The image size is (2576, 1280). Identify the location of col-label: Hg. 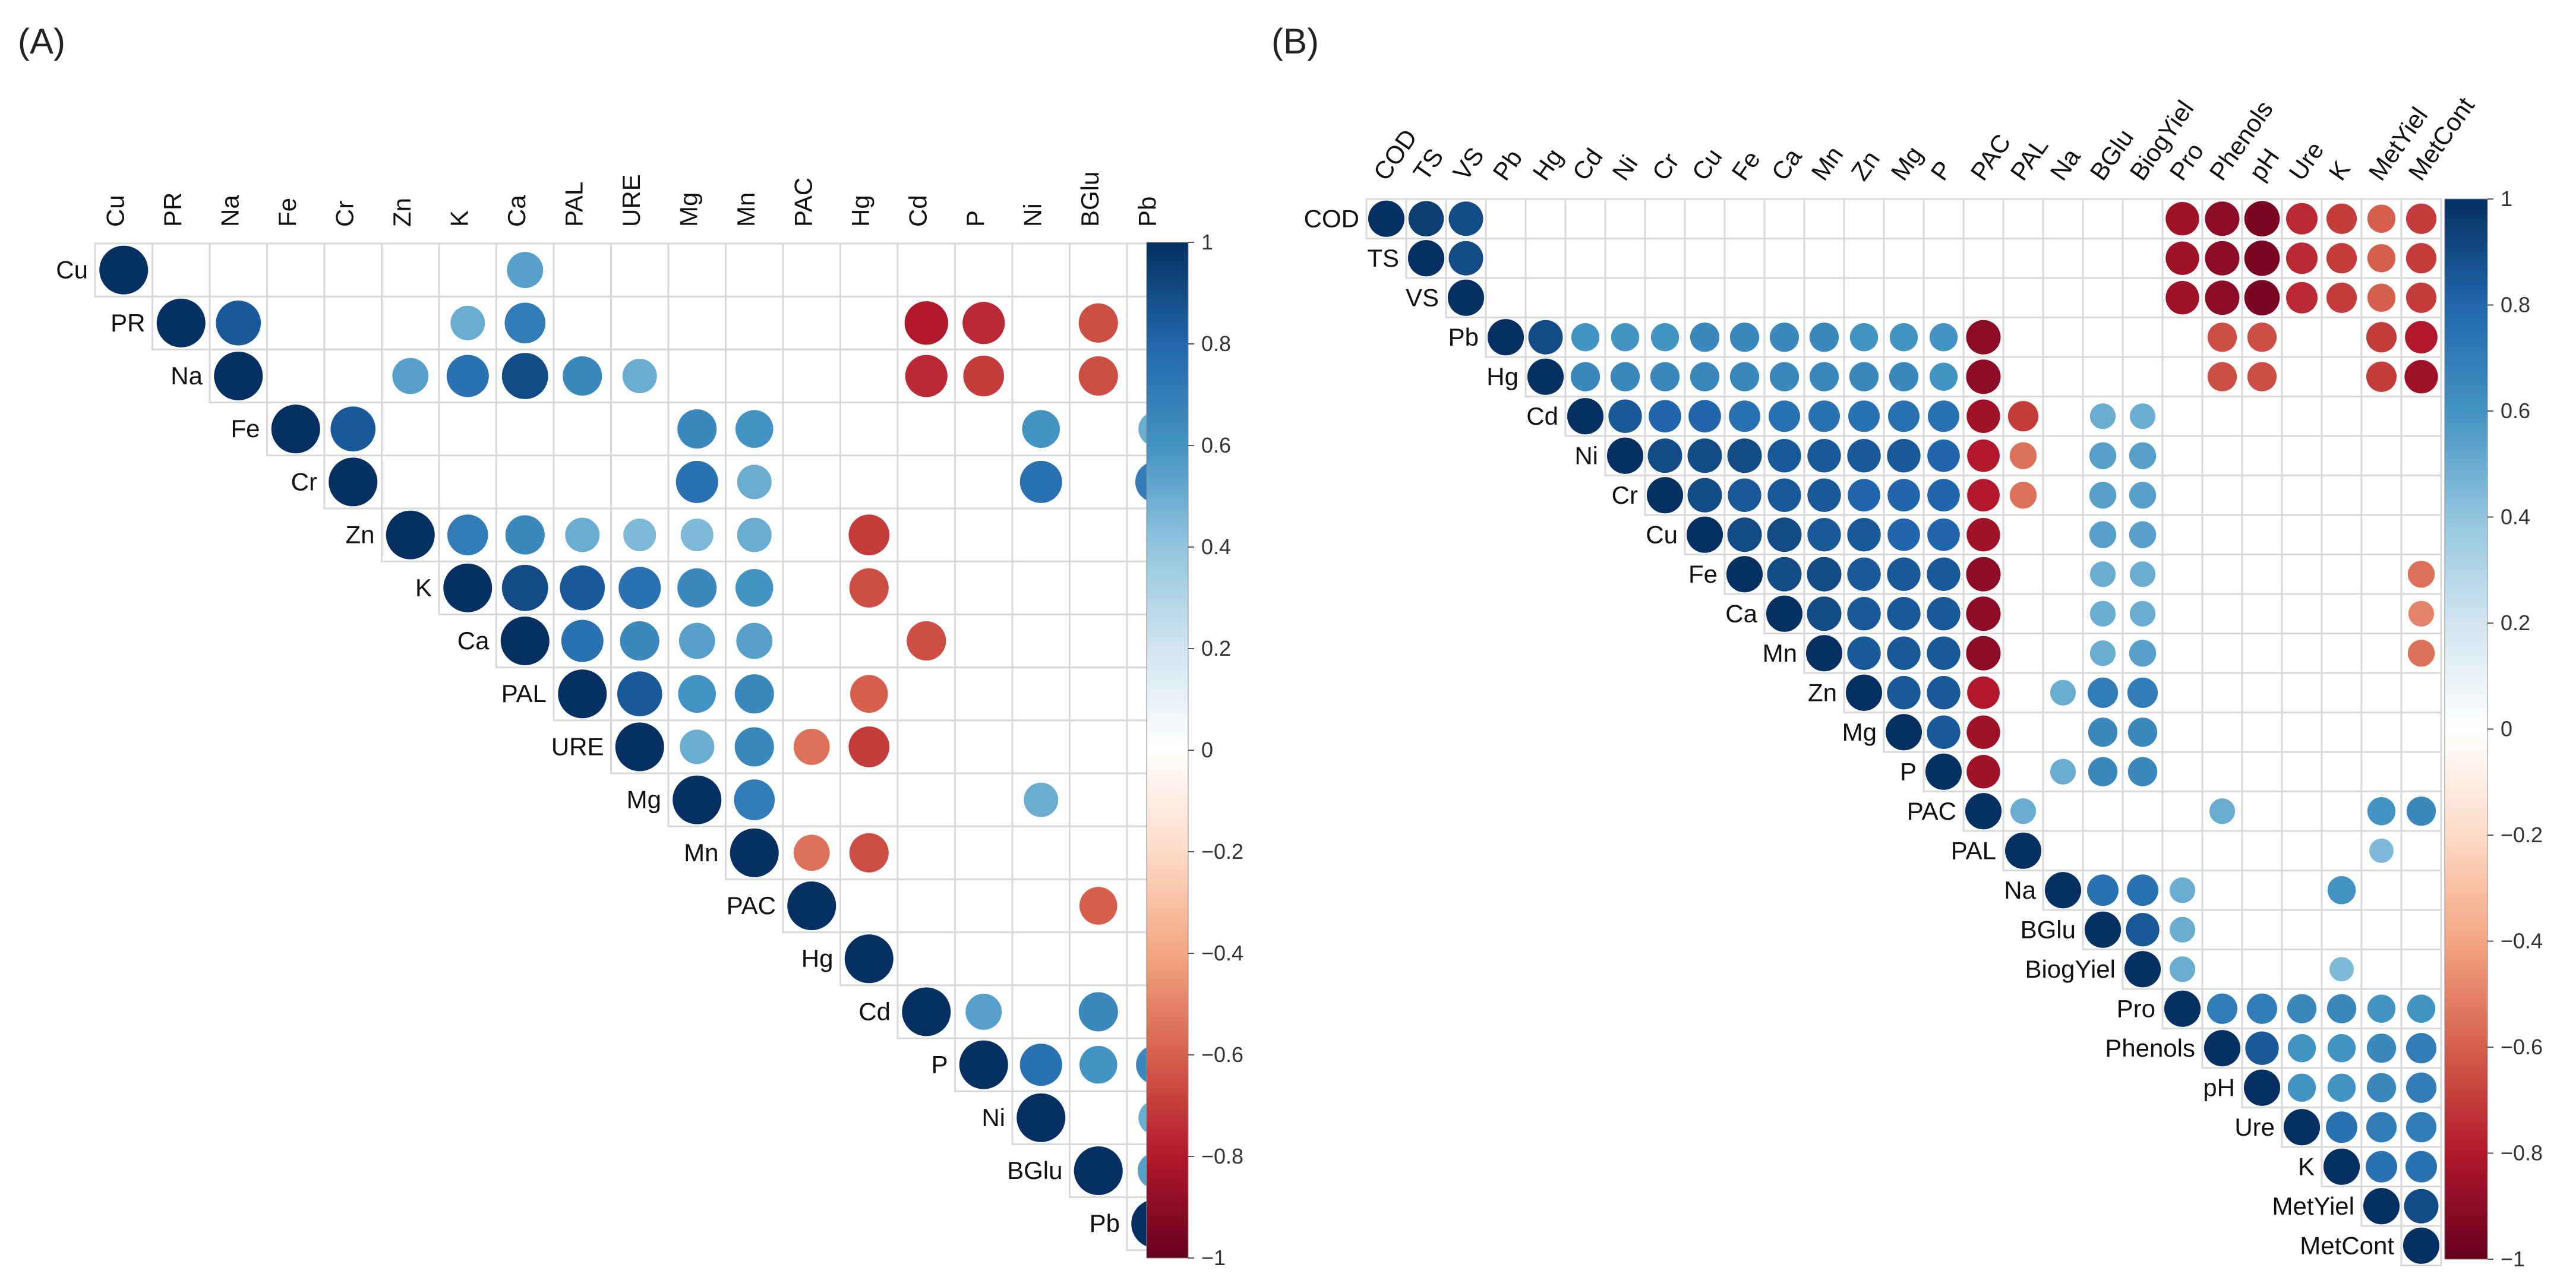
(1547, 164).